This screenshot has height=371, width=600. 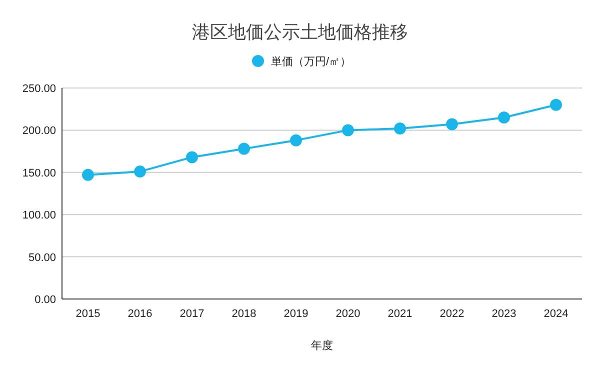 I want to click on x-tick-label: 2020, so click(x=348, y=314).